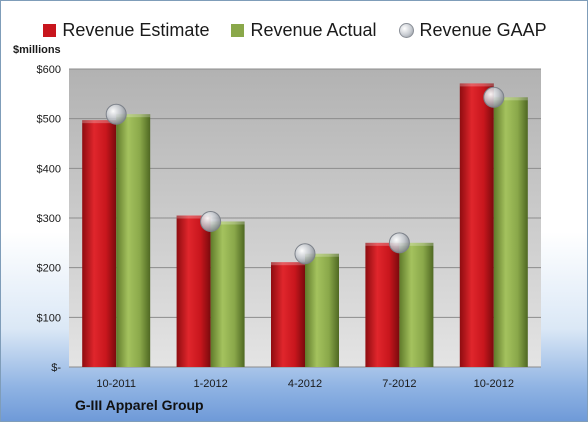 The height and width of the screenshot is (422, 588). Describe the element at coordinates (49, 70) in the screenshot. I see `y-tick-label: $600` at that location.